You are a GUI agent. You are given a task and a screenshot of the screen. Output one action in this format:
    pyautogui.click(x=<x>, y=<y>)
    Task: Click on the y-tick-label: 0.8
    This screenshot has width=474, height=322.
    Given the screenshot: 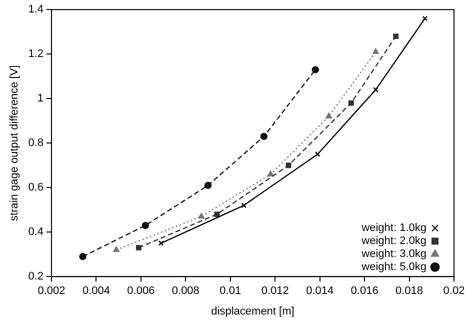 What is the action you would take?
    pyautogui.click(x=36, y=143)
    